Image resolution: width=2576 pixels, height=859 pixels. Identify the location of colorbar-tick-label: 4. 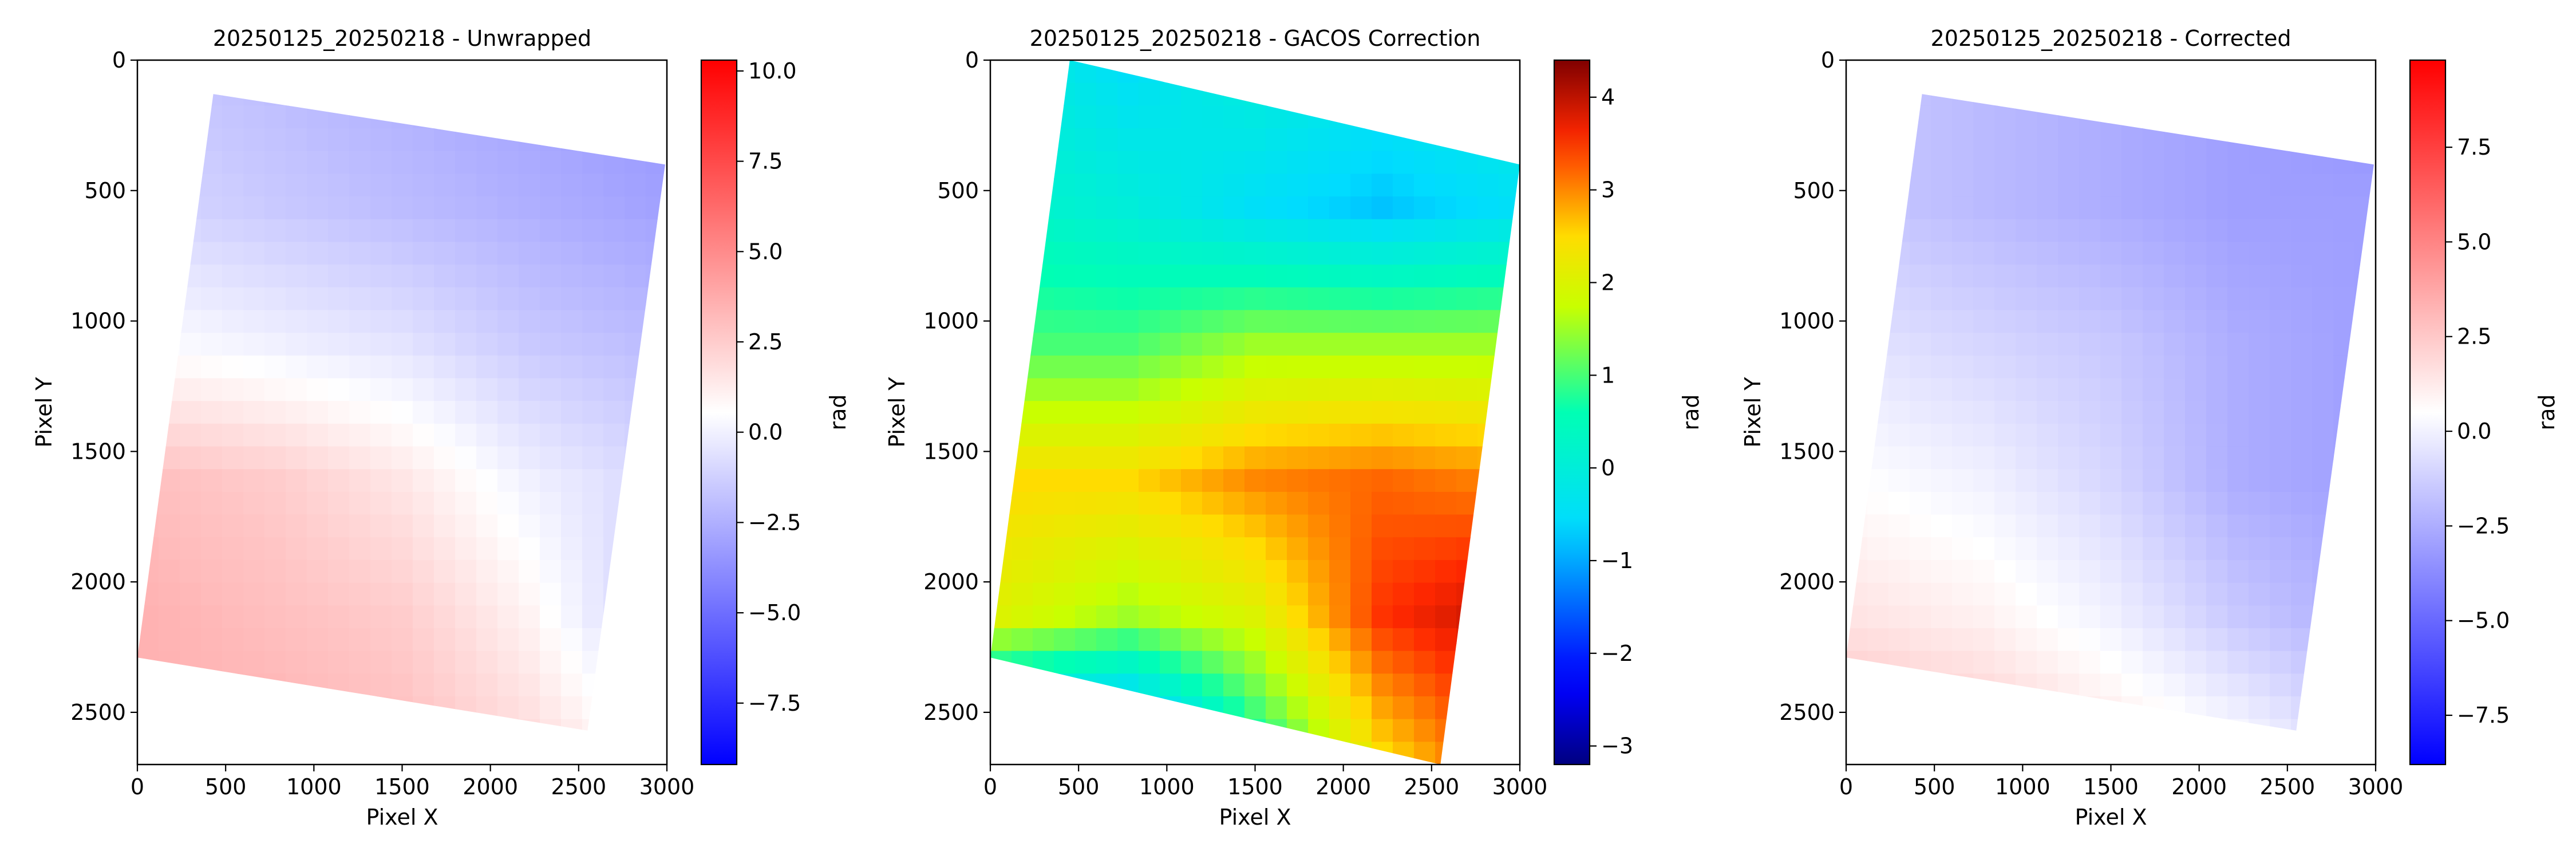
(1608, 97).